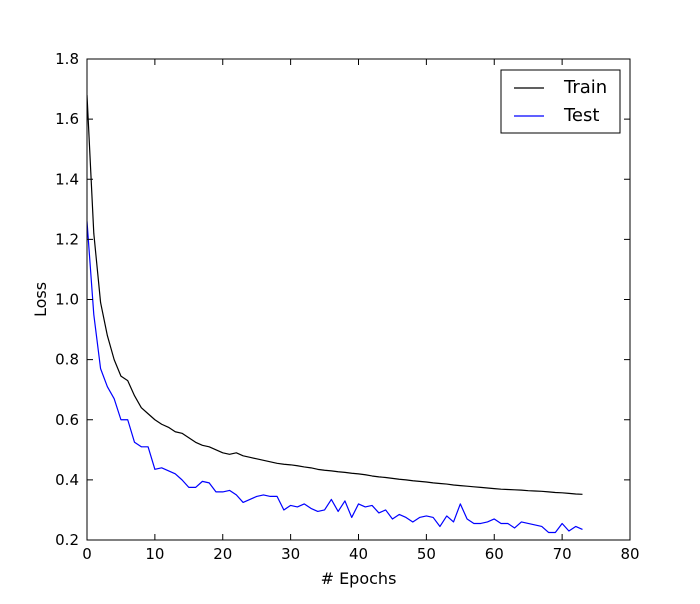  Describe the element at coordinates (222, 554) in the screenshot. I see `x-tick-label: 20` at that location.